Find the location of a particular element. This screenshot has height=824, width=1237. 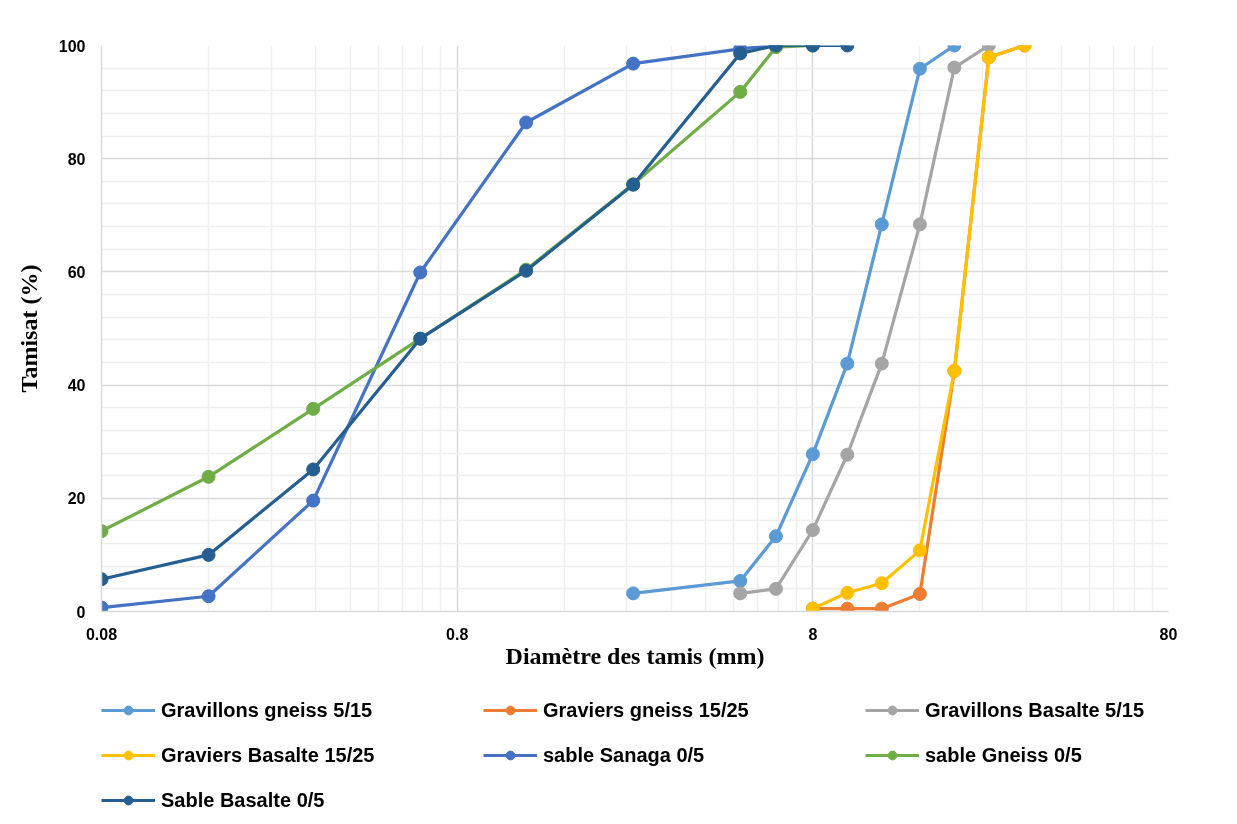

y-axis-title: Tamisat (%) is located at coordinates (28, 328).